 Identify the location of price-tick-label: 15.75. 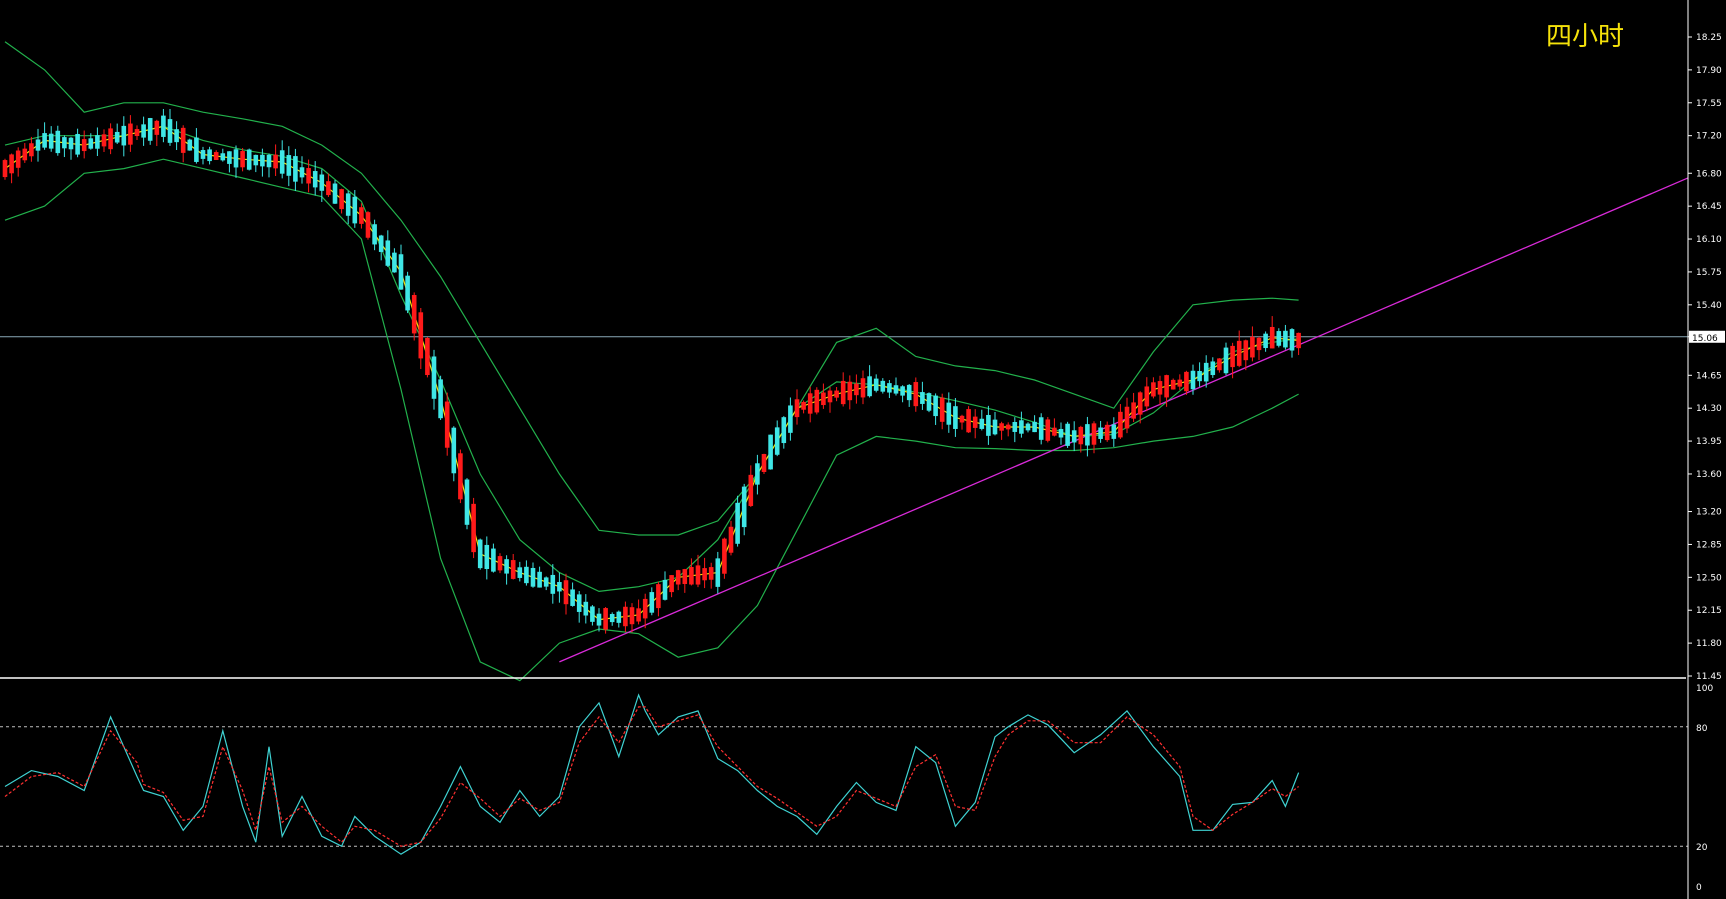
(1709, 273).